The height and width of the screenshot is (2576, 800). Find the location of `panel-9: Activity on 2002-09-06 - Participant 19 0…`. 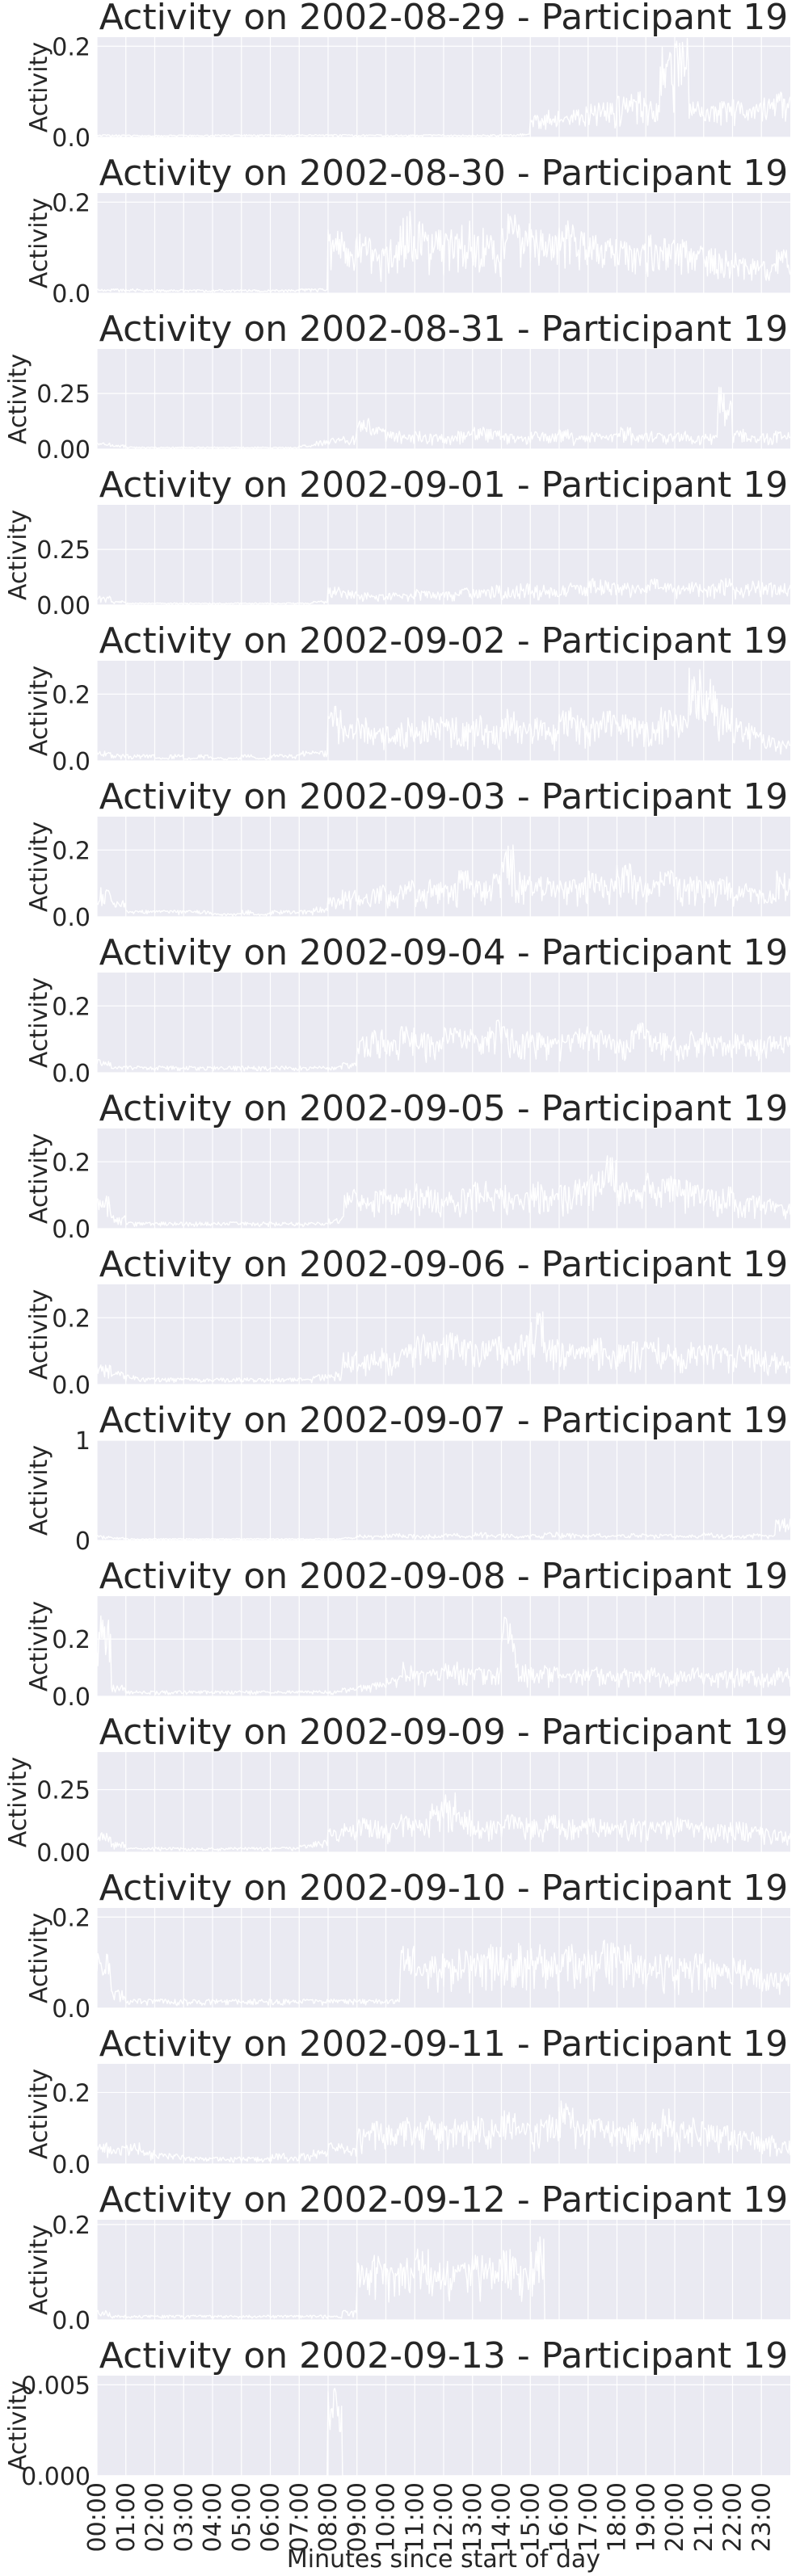

panel-9: Activity on 2002-09-06 - Participant 19 0… is located at coordinates (408, 1322).